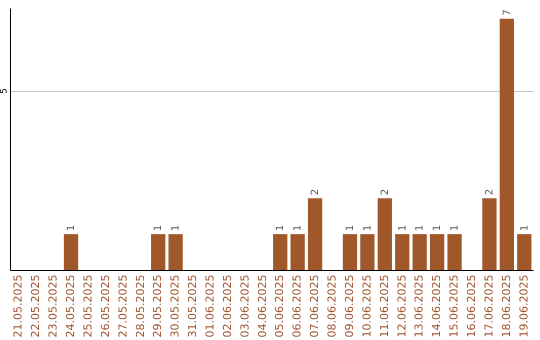 This screenshot has height=340, width=540. I want to click on x-tick-label: 07.06.2025, so click(315, 306).